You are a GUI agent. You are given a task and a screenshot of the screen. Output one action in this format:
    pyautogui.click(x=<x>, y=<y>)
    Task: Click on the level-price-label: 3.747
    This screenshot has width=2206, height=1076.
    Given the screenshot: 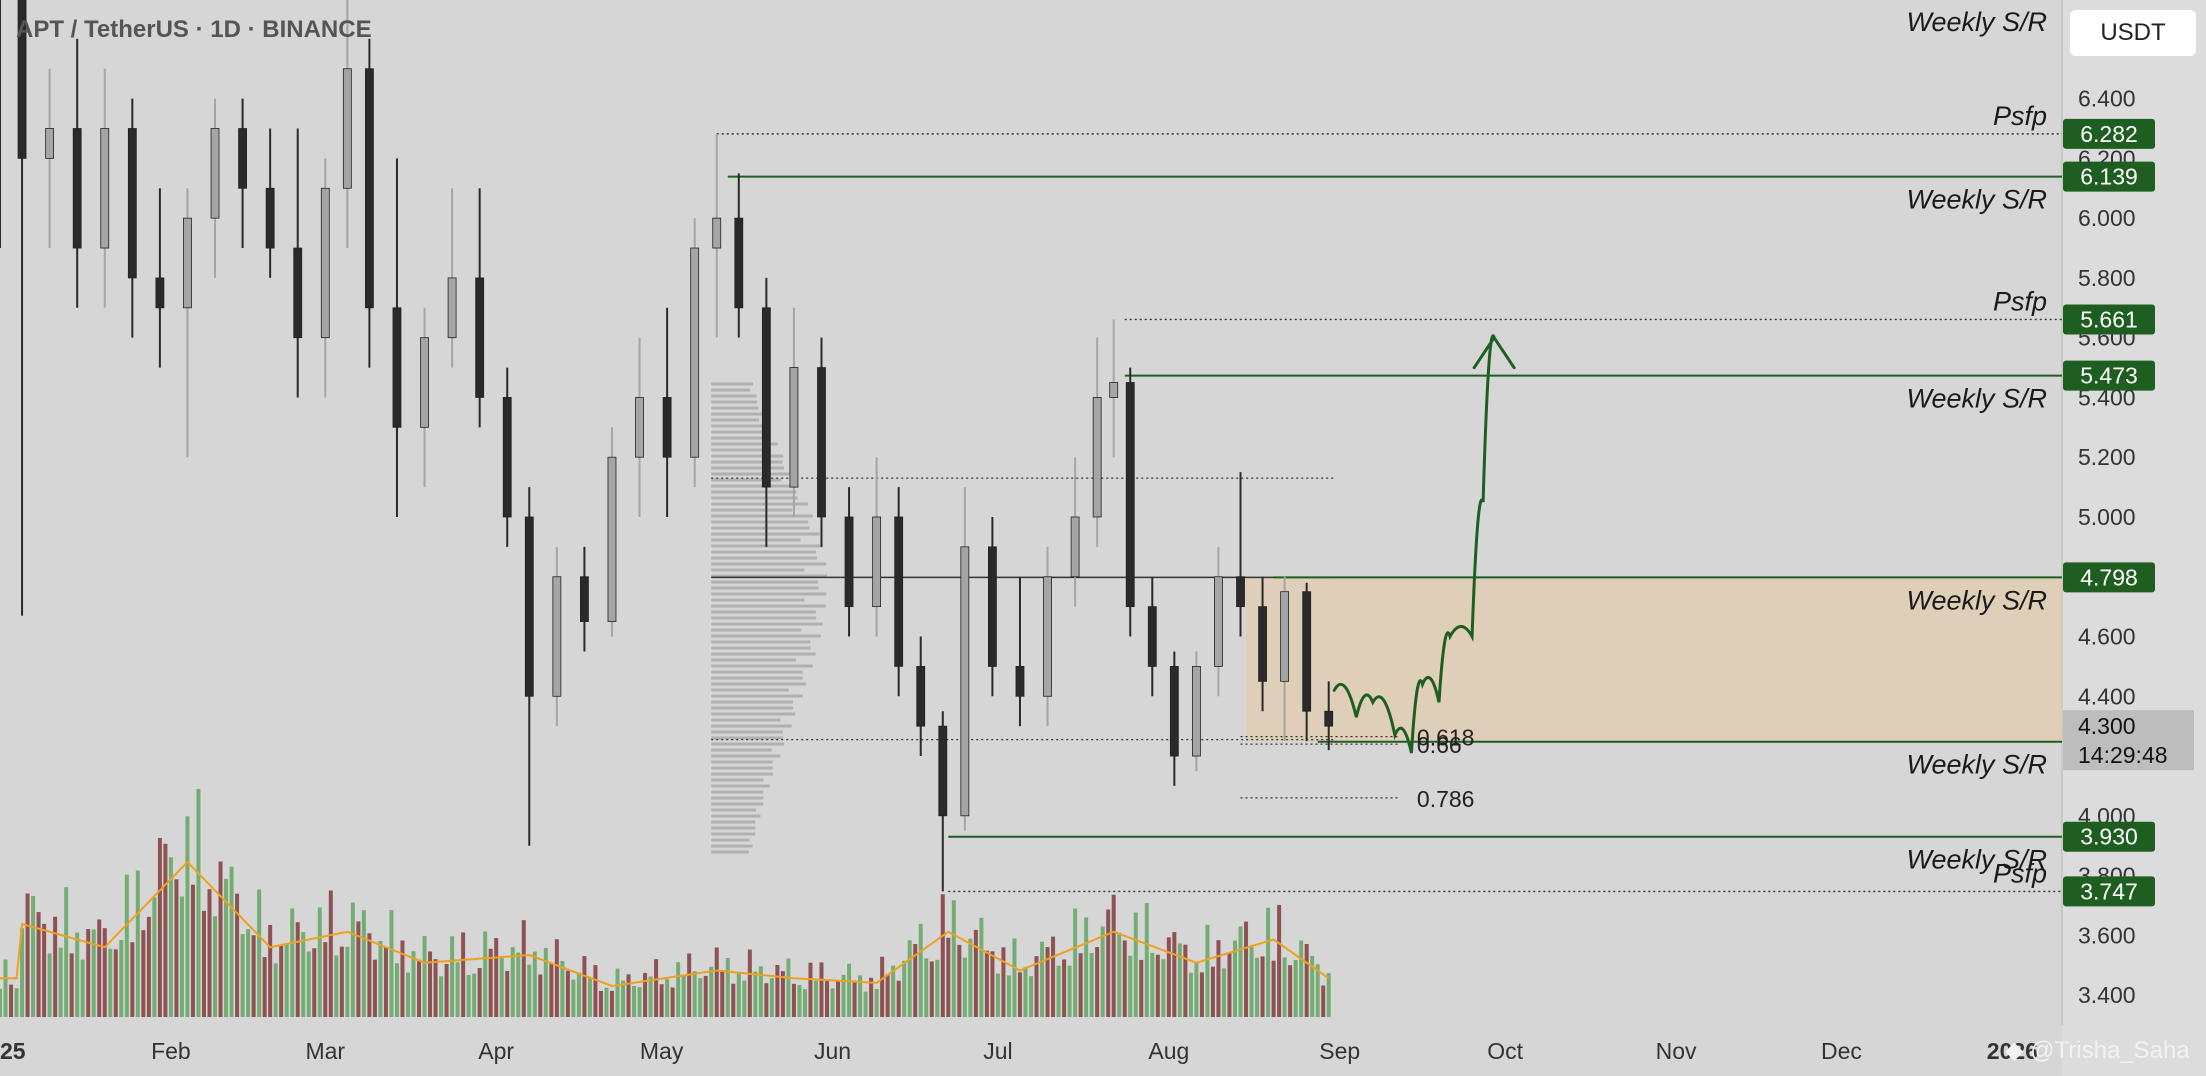 What is the action you would take?
    pyautogui.click(x=2109, y=891)
    